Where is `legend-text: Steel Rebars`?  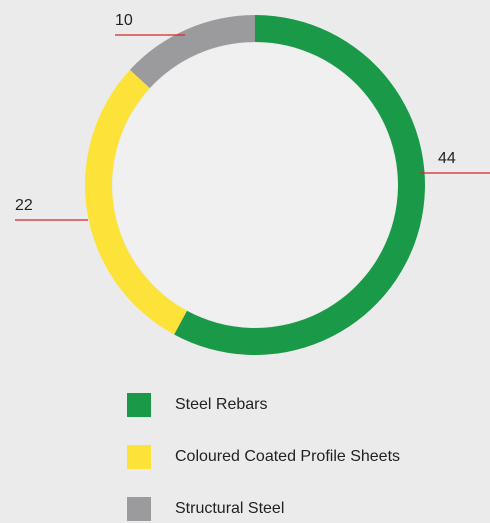 legend-text: Steel Rebars is located at coordinates (221, 404).